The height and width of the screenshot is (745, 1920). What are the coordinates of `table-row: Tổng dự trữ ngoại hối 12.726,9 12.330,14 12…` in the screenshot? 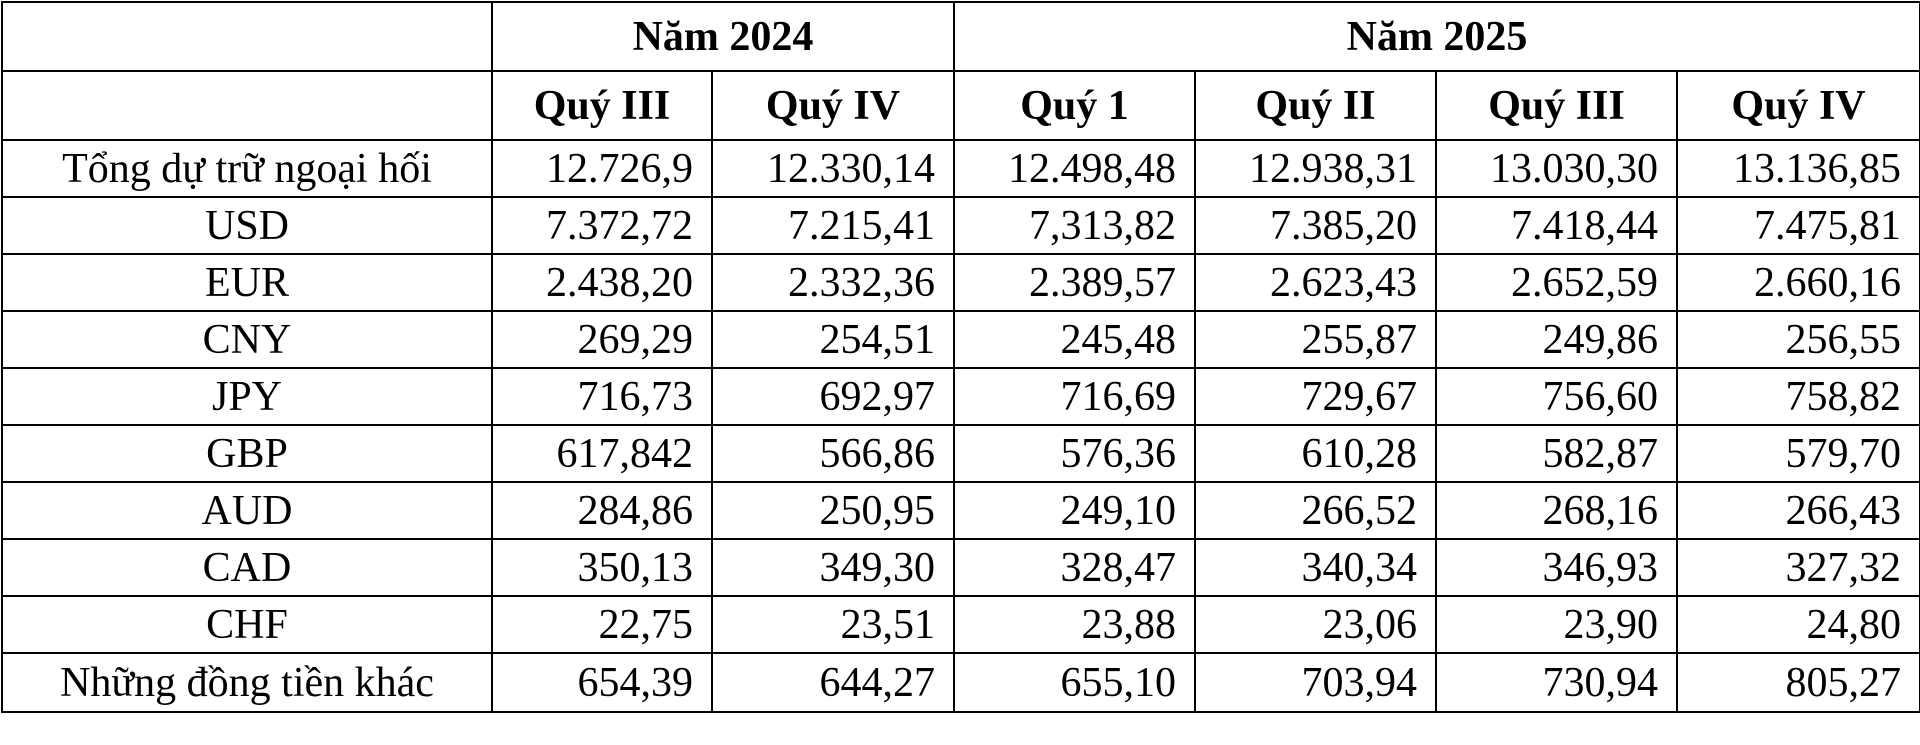 It's located at (960, 168).